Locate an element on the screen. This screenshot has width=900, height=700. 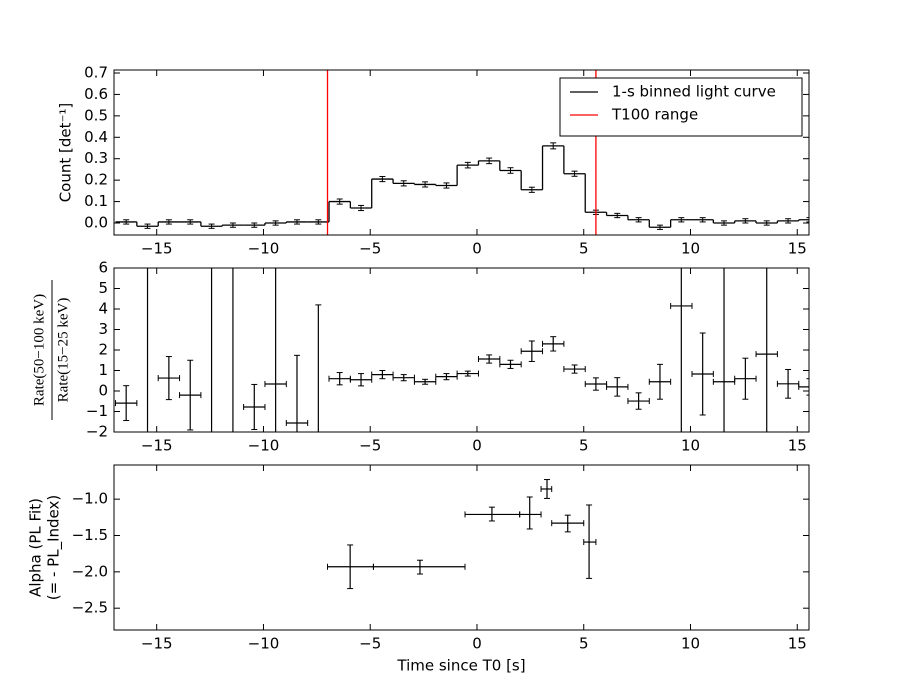
x-axis-label: Time since T0 [s] is located at coordinates (460, 666).